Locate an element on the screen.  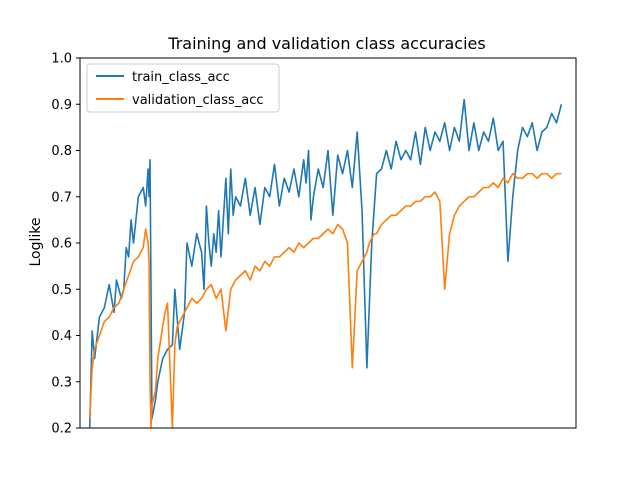
legend-label-validation: validation_class_acc is located at coordinates (198, 100).